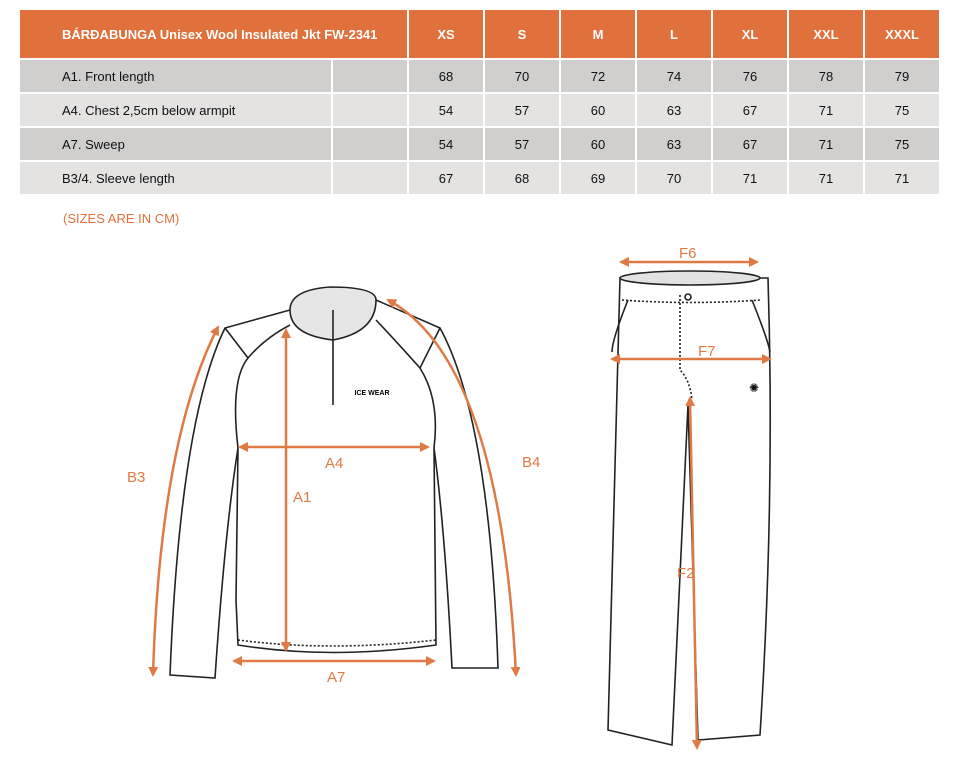  Describe the element at coordinates (707, 351) in the screenshot. I see `label-f7: F7` at that location.